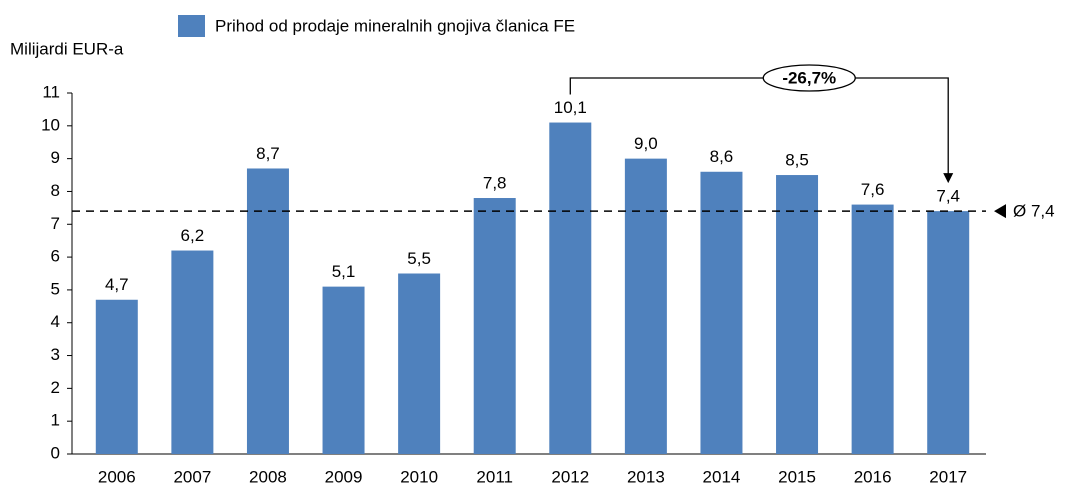  I want to click on y-tick-label: 11, so click(51, 91).